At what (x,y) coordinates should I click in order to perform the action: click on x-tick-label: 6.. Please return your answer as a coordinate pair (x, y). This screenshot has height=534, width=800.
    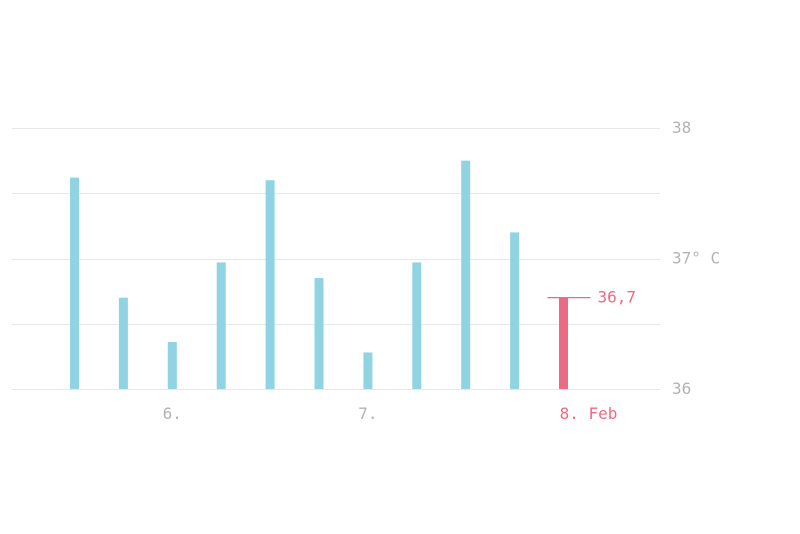
    Looking at the image, I should click on (172, 413).